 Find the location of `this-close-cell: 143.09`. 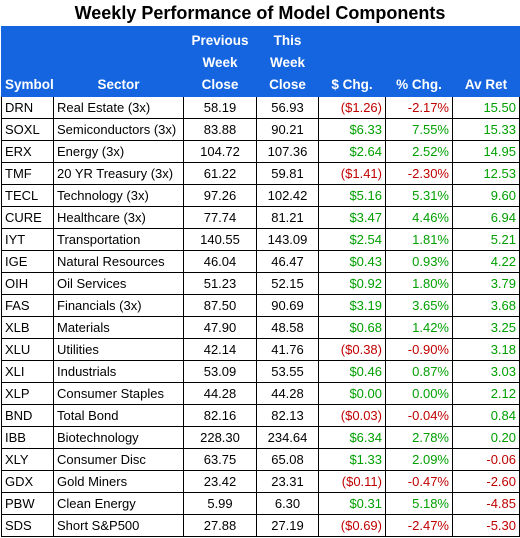

this-close-cell: 143.09 is located at coordinates (287, 239).